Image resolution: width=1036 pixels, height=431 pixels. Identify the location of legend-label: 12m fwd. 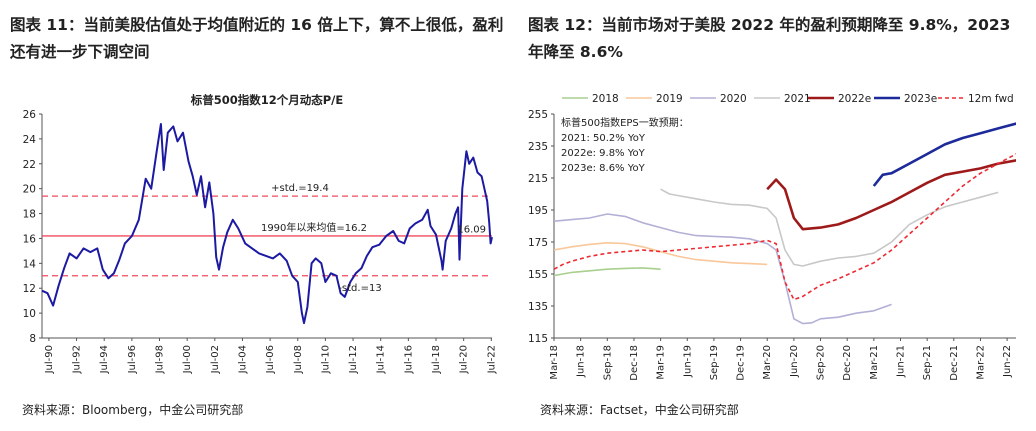
(991, 99).